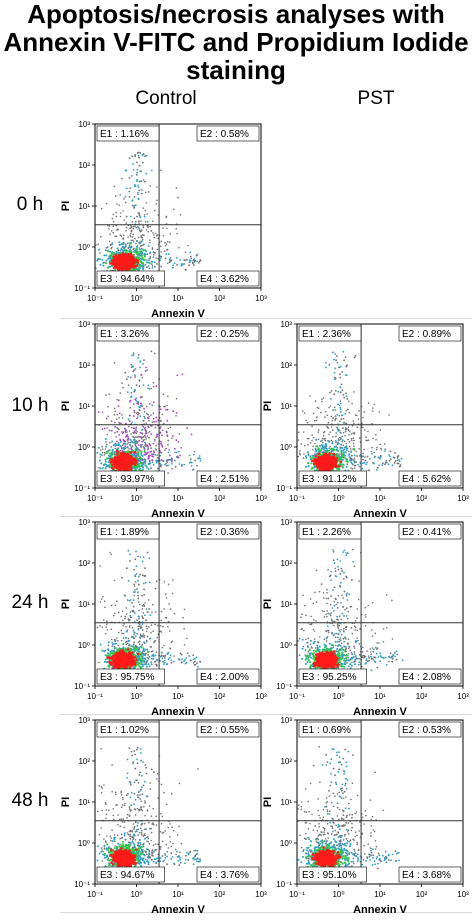  I want to click on y-tick-label: 10³, so click(286, 324).